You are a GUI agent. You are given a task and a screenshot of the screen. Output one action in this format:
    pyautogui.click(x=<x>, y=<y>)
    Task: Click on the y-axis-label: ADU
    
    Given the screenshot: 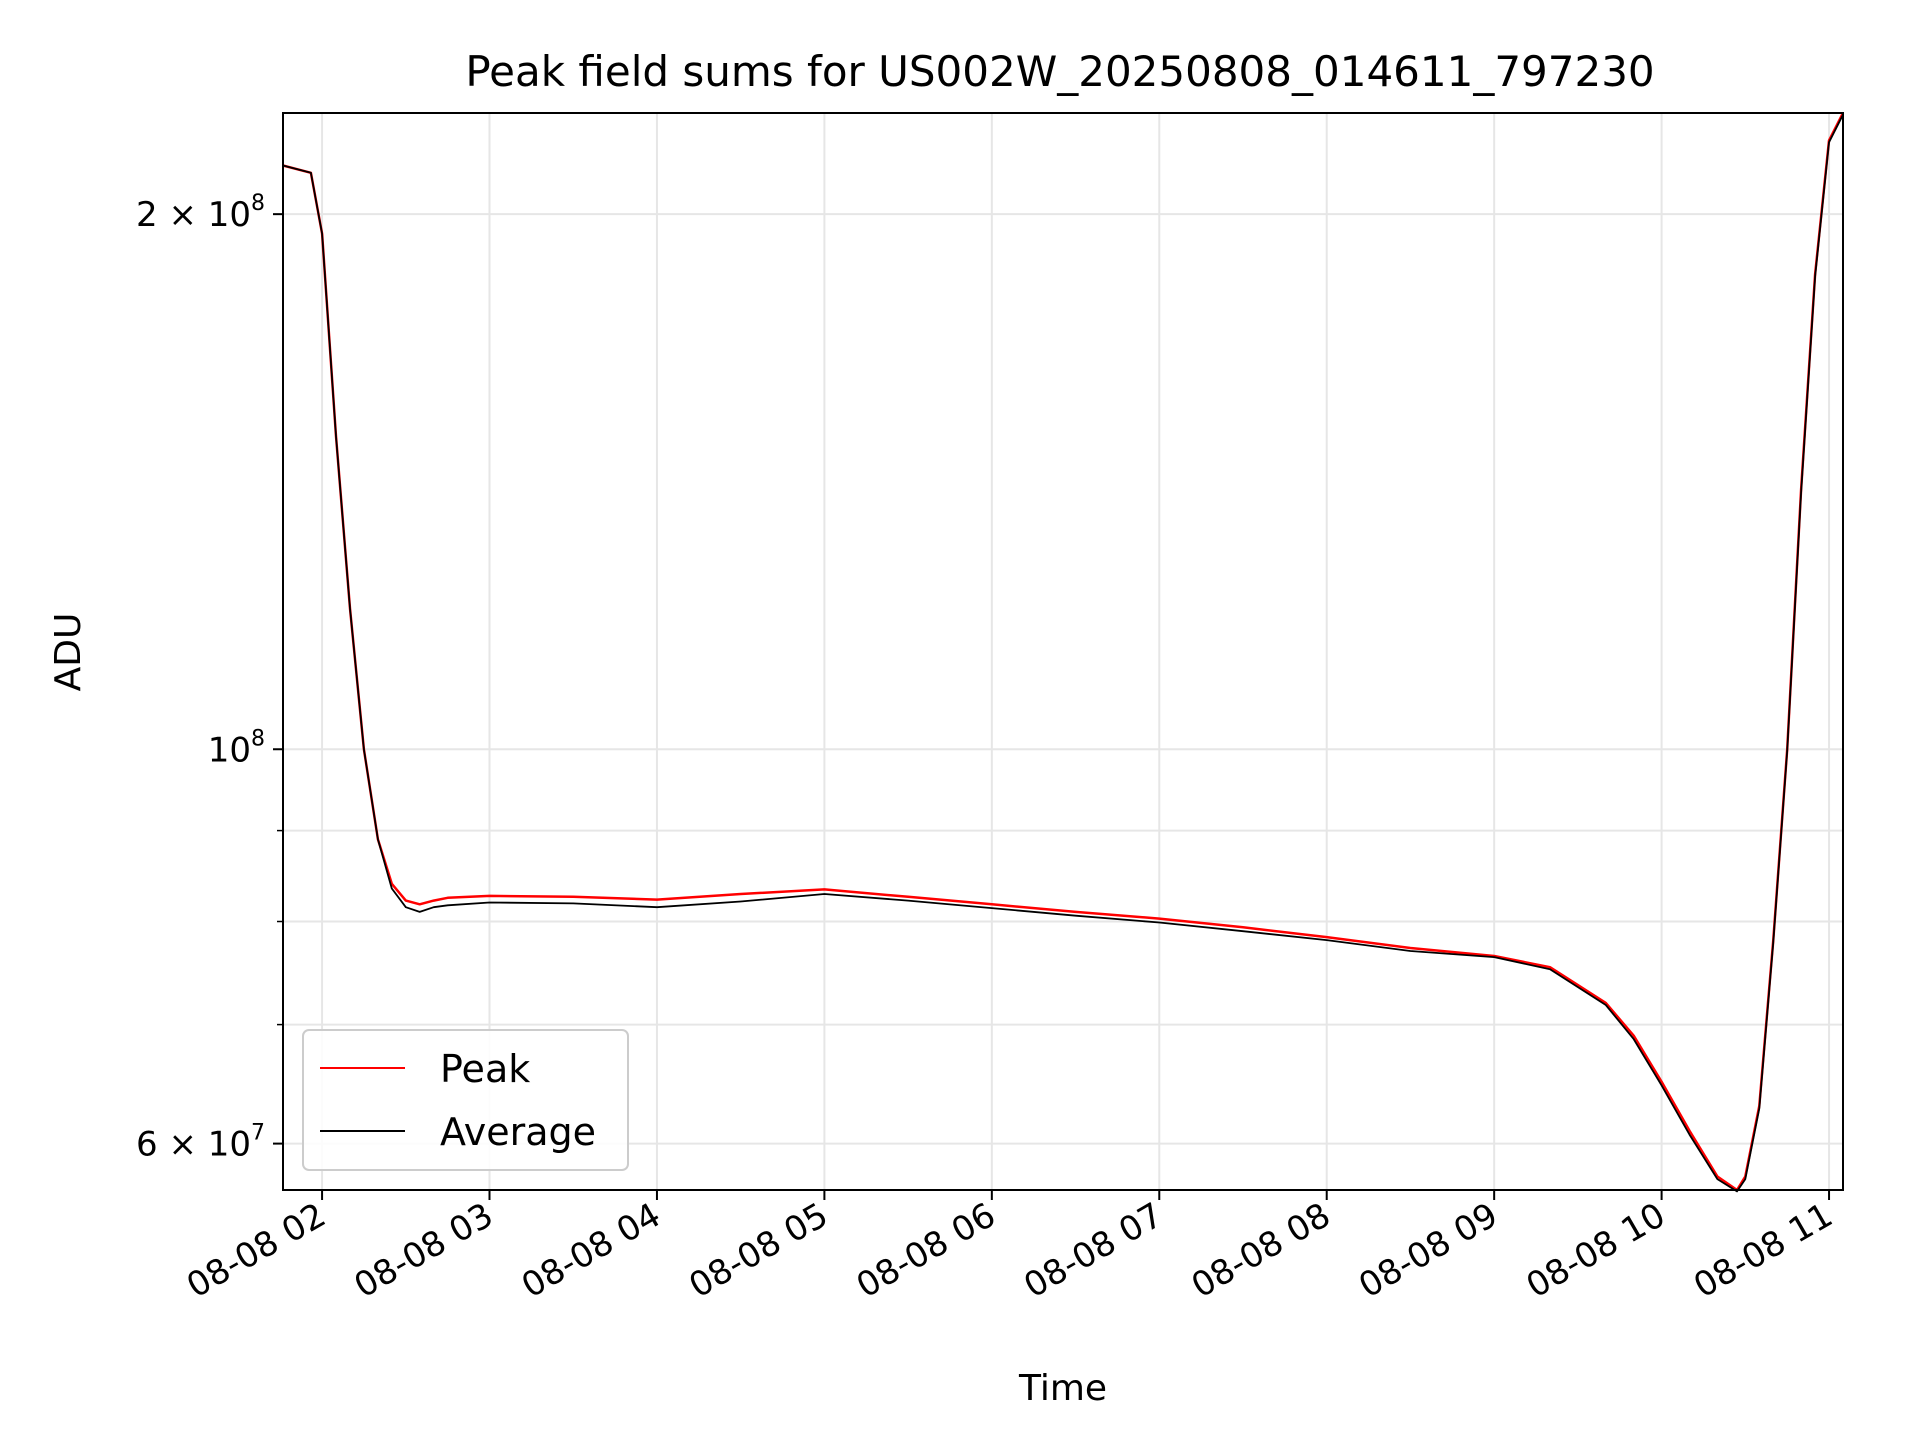 What is the action you would take?
    pyautogui.click(x=68, y=652)
    